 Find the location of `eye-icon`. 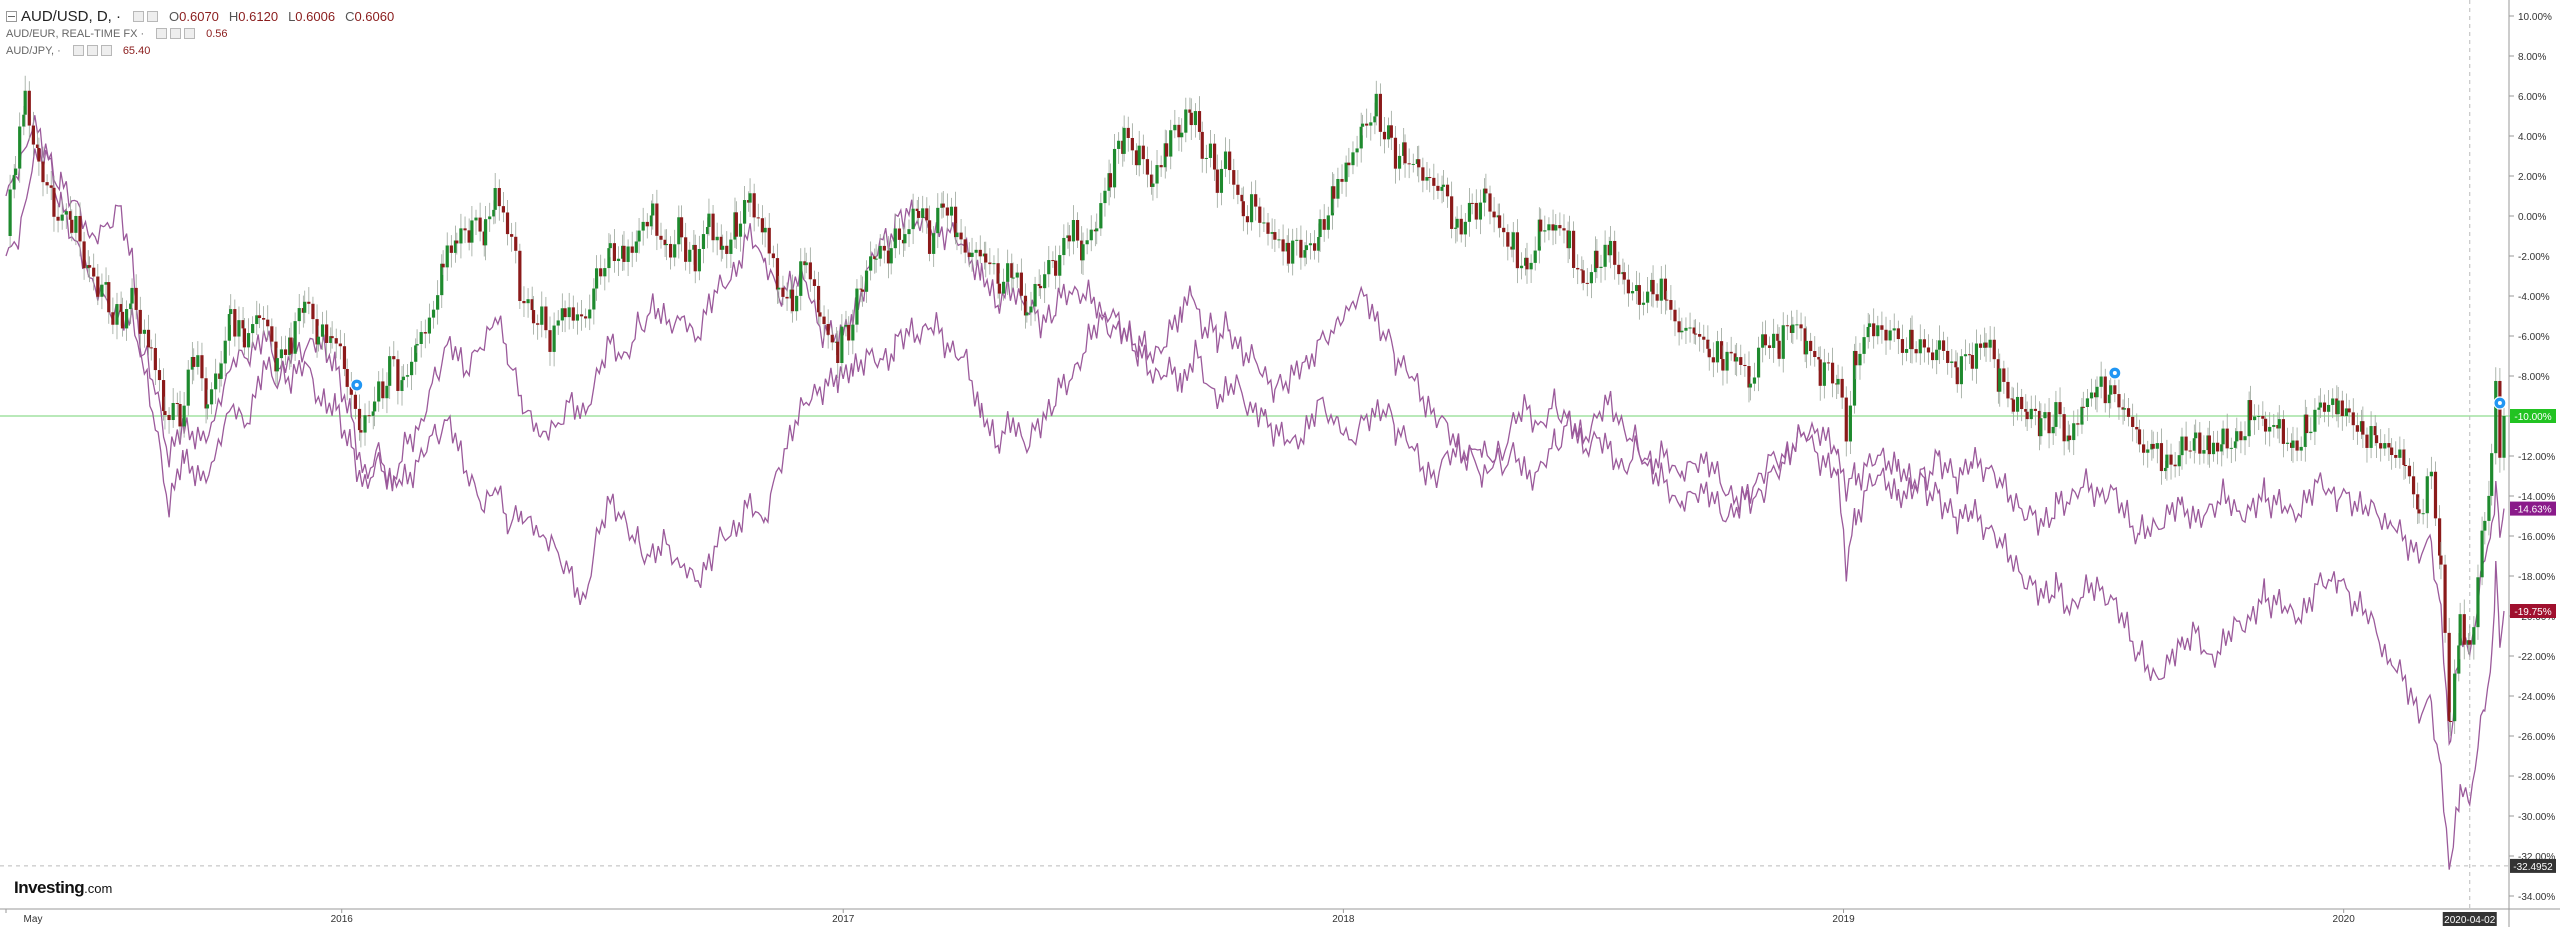

eye-icon is located at coordinates (139, 16).